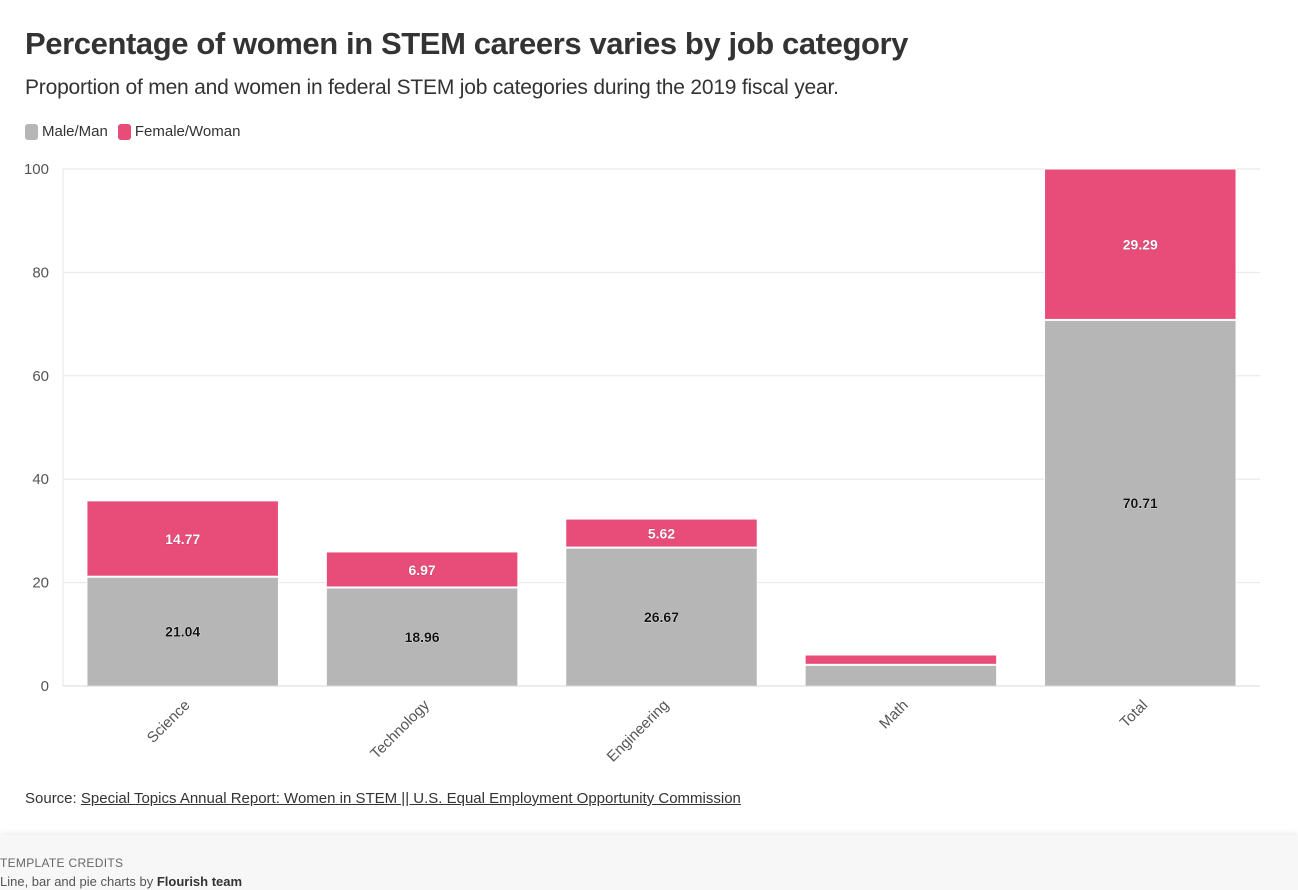 This screenshot has width=1298, height=890. I want to click on legend-item-female: Female/Woman, so click(179, 131).